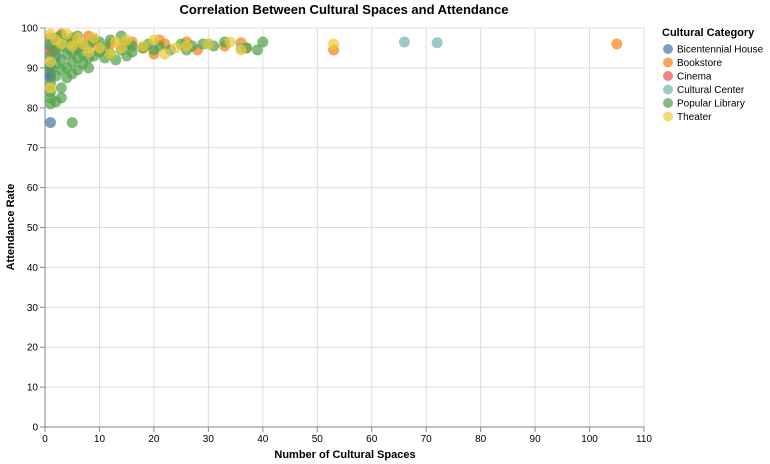 The height and width of the screenshot is (464, 770). I want to click on legend-label: Cultural Center, so click(711, 90).